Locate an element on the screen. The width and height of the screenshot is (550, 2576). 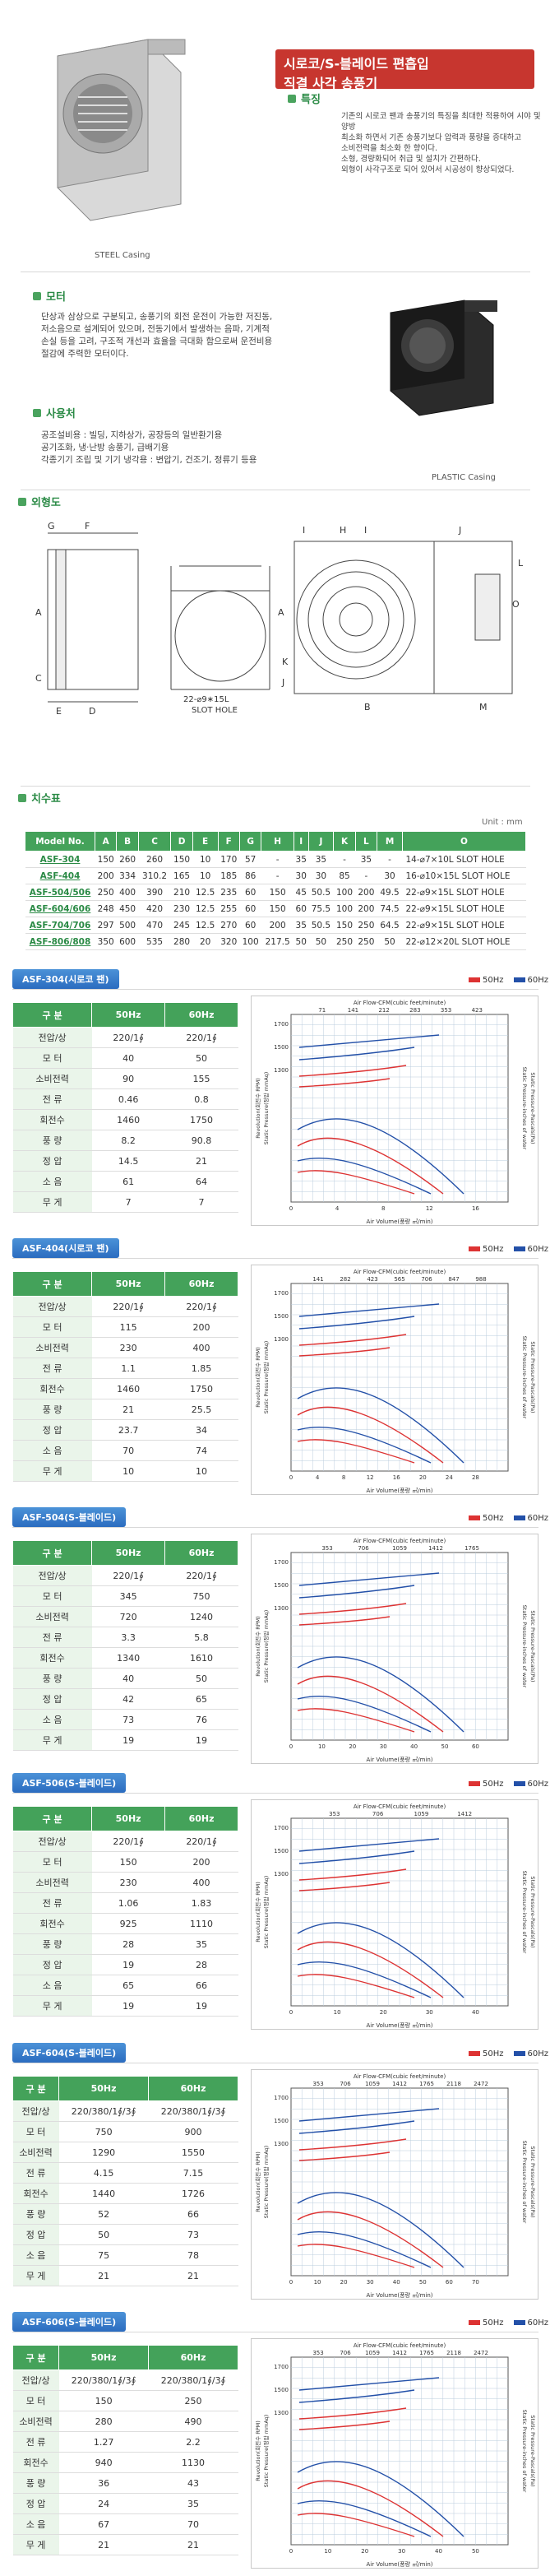
perf-cell: 풍 량 is located at coordinates (35, 2483).